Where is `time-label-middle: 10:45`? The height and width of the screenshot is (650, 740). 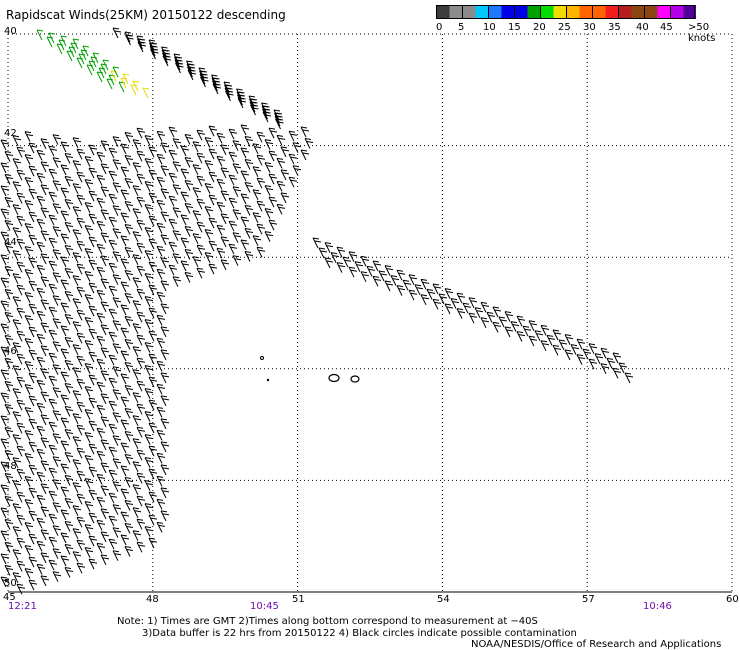 time-label-middle: 10:45 is located at coordinates (264, 606).